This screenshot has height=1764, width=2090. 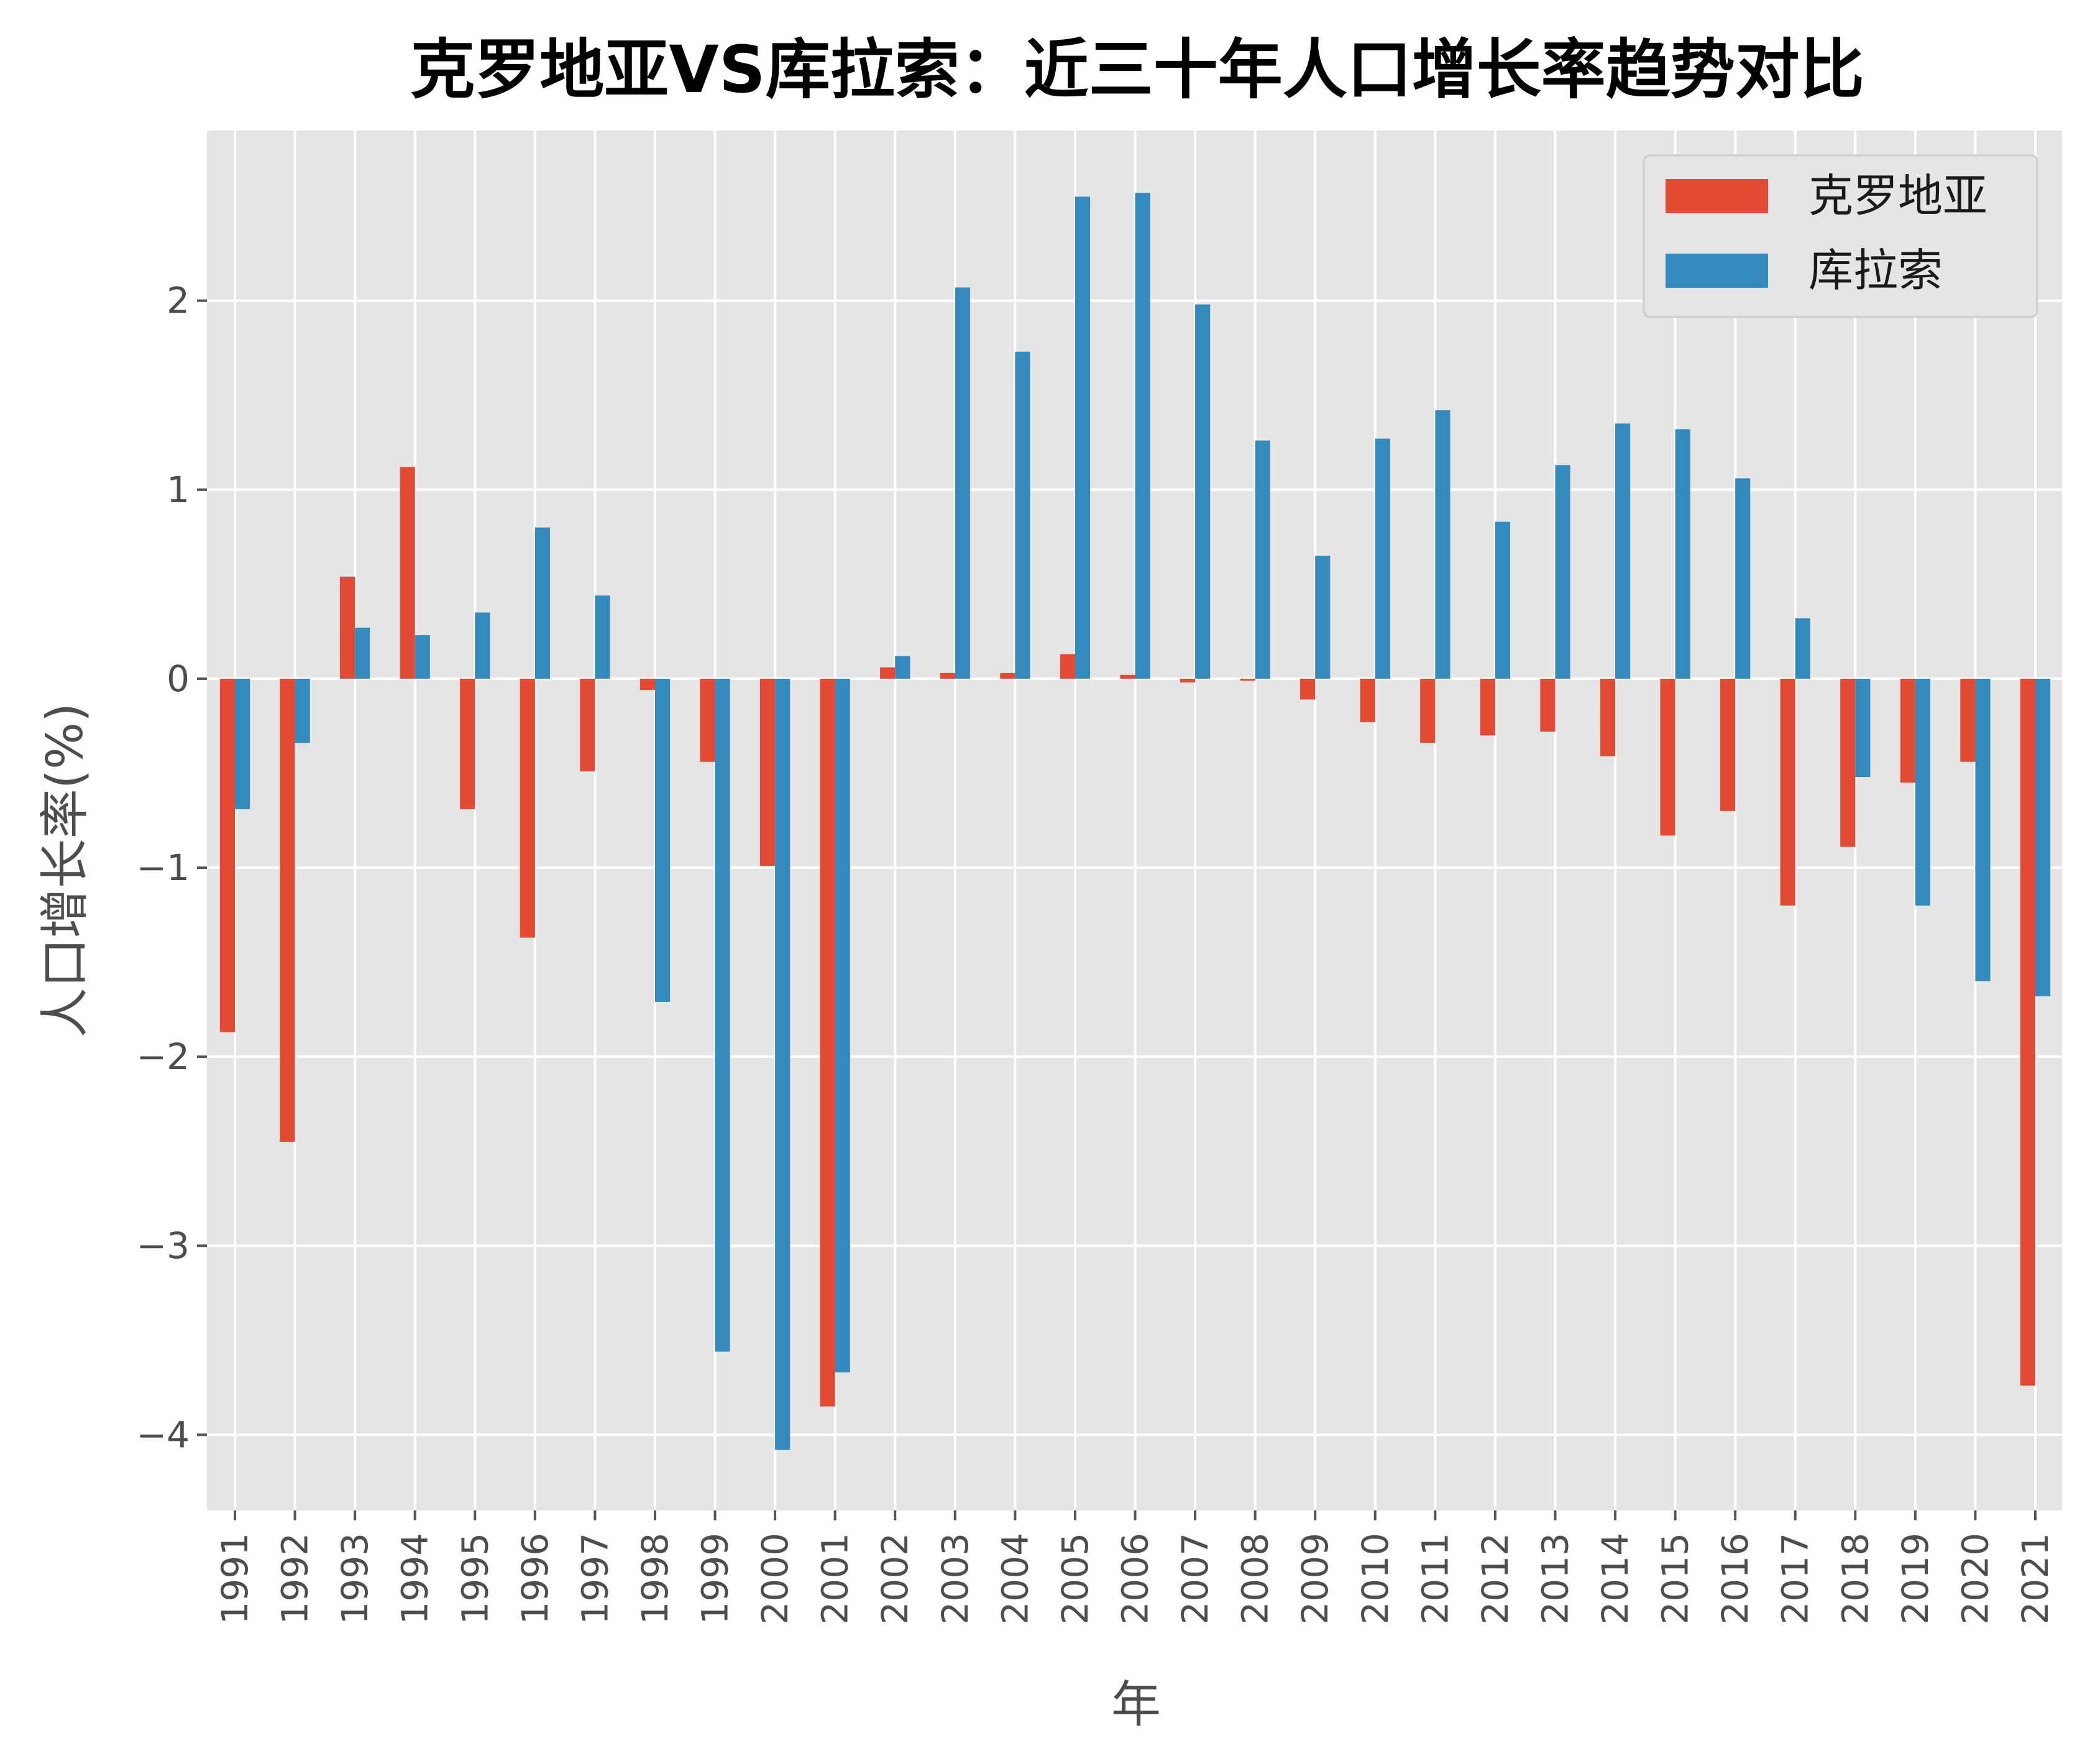 What do you see at coordinates (1435, 1579) in the screenshot?
I see `x-tick-label: 2011` at bounding box center [1435, 1579].